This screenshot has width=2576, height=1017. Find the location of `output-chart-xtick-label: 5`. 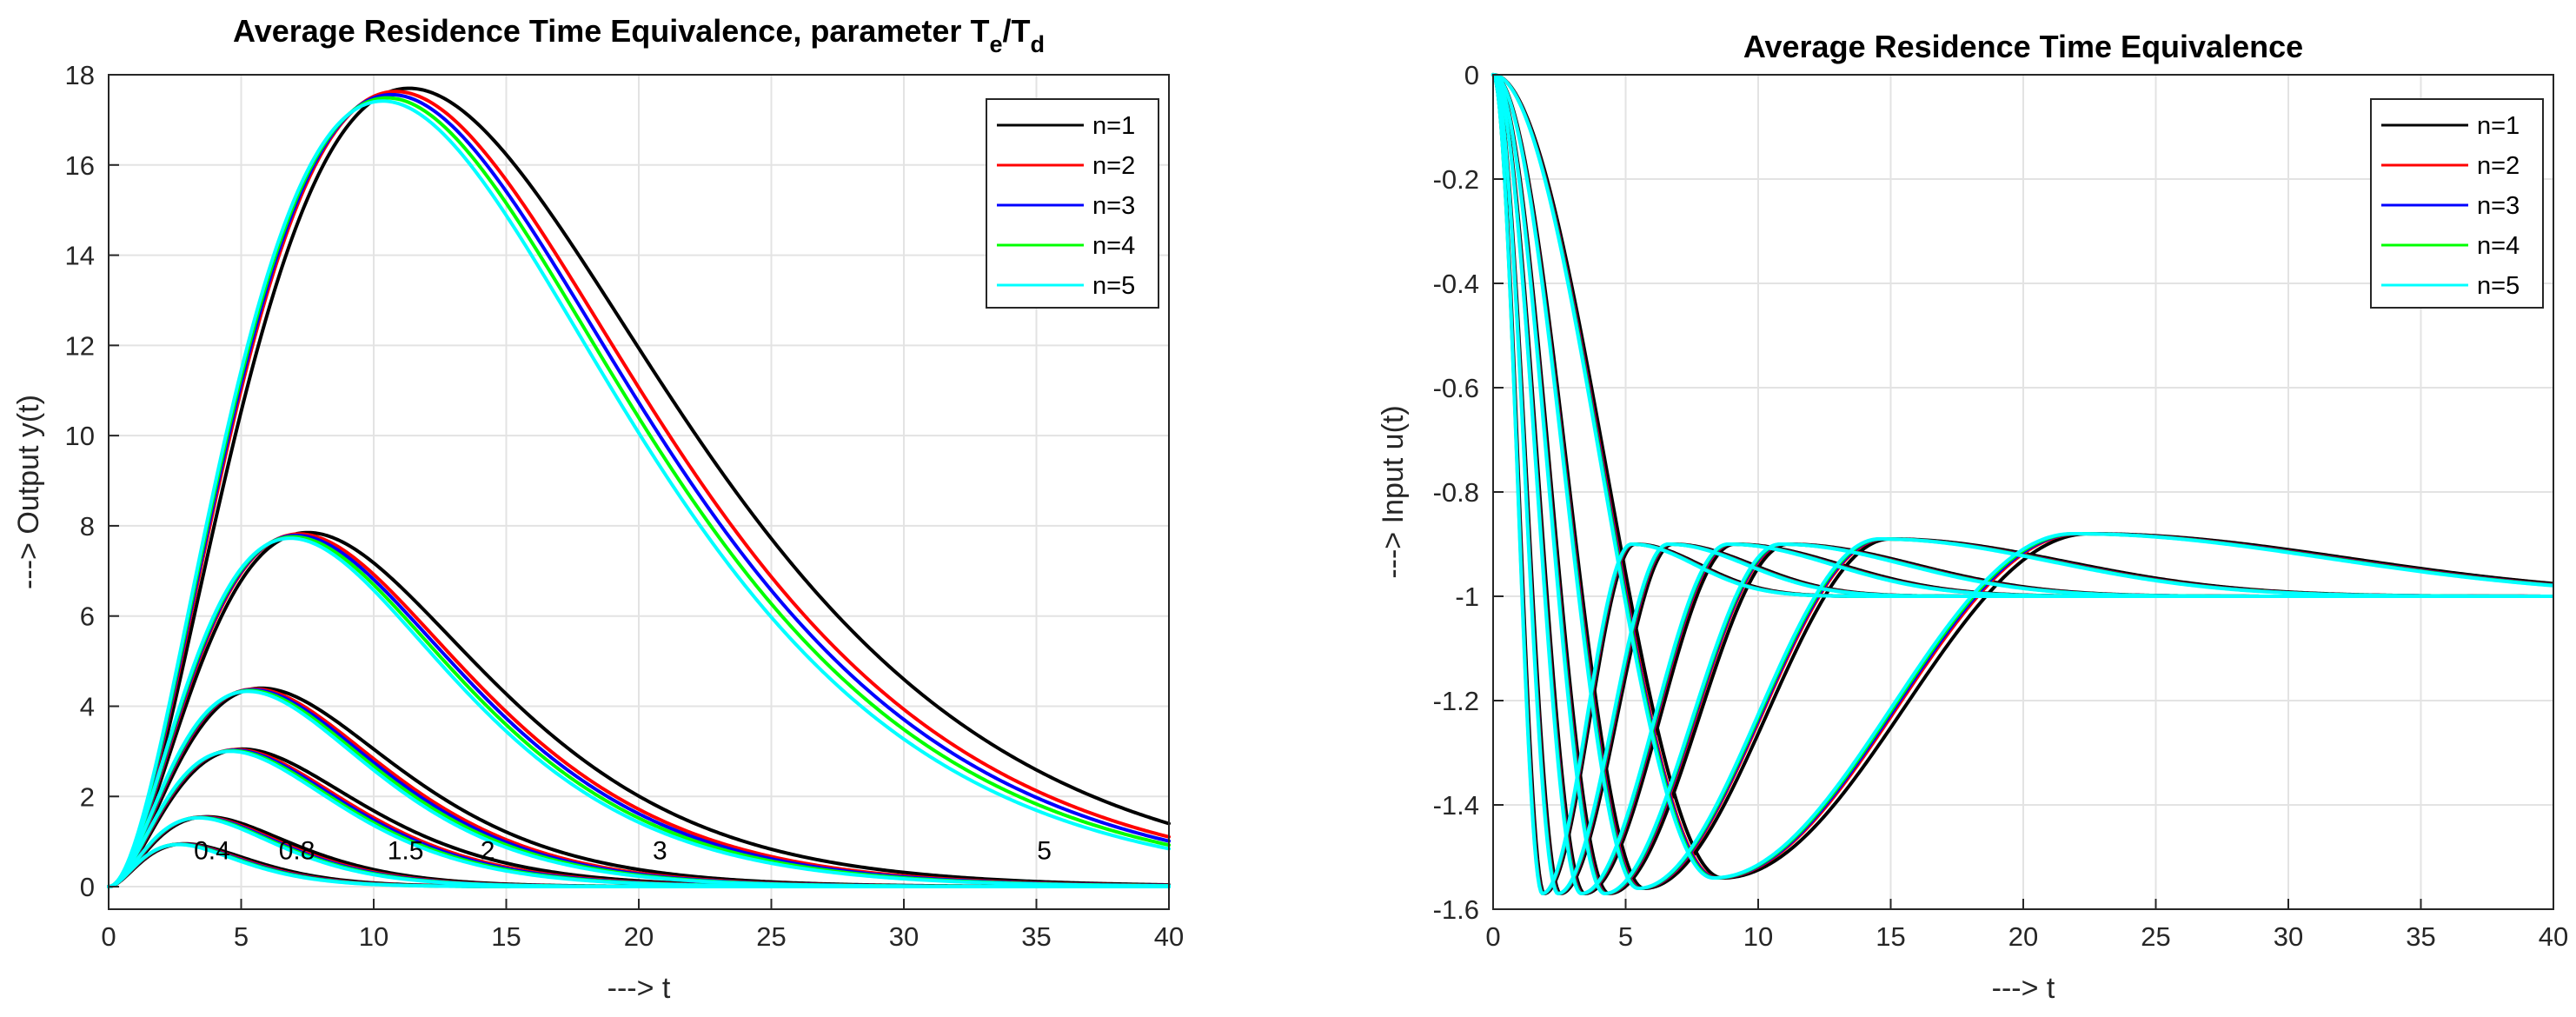

output-chart-xtick-label: 5 is located at coordinates (241, 937).